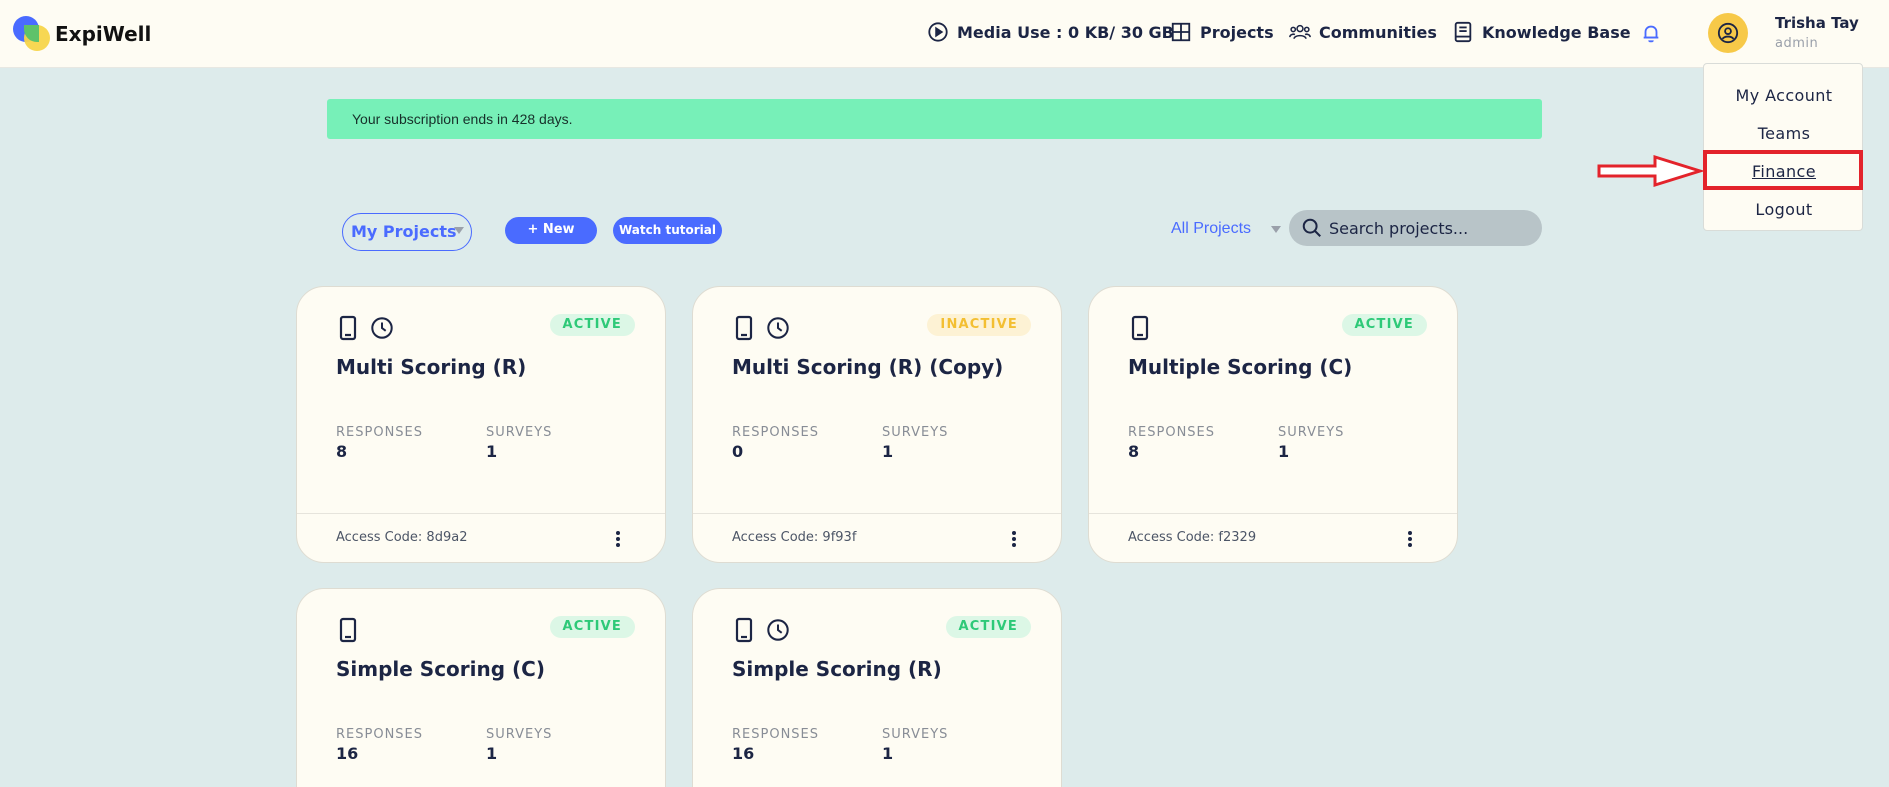 The width and height of the screenshot is (1889, 787). What do you see at coordinates (1378, 32) in the screenshot?
I see `nav-communities-label: Communities` at bounding box center [1378, 32].